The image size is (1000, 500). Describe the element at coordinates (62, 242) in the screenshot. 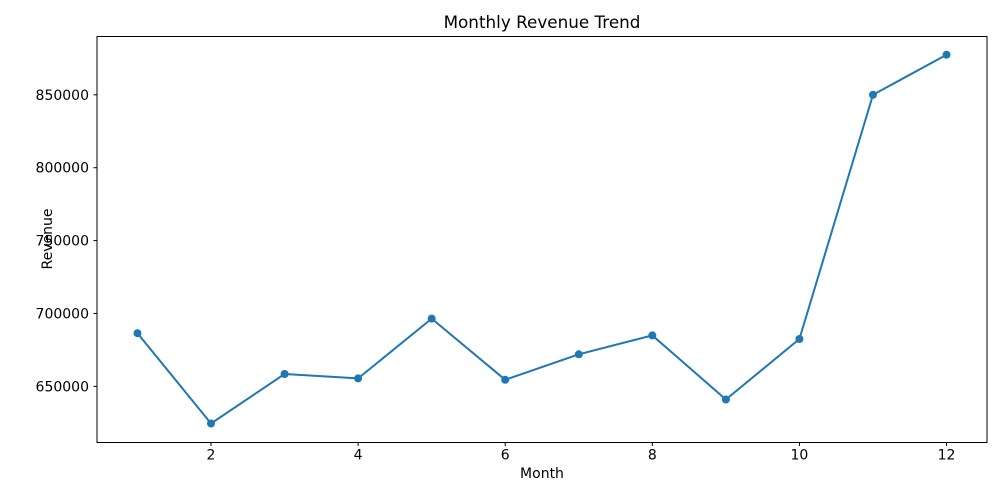

I see `y-tick-label: 750000` at that location.